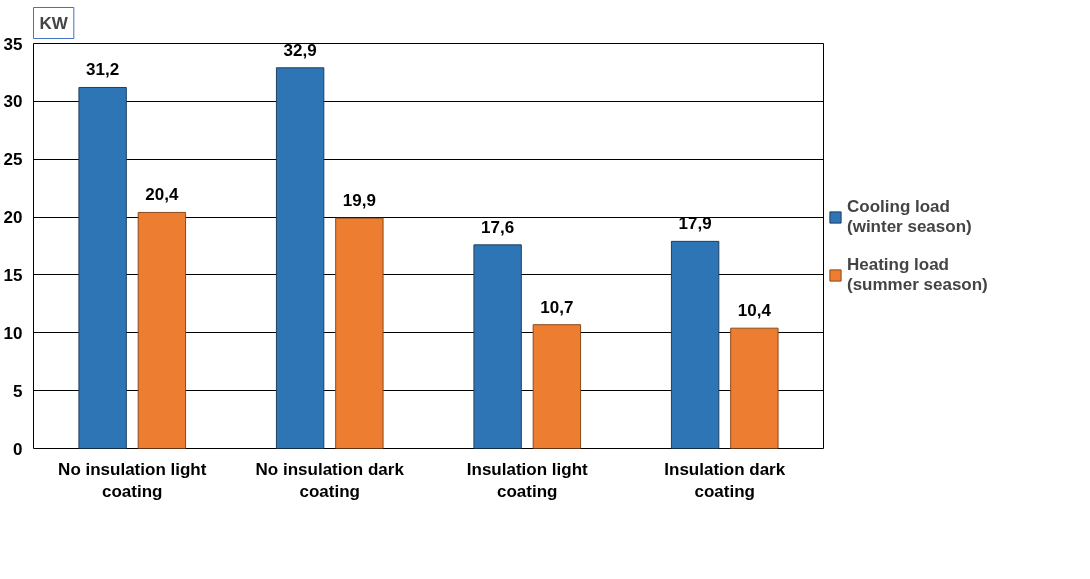 Image resolution: width=1090 pixels, height=579 pixels. Describe the element at coordinates (330, 480) in the screenshot. I see `x-tick-label: No insulation dark coating` at that location.